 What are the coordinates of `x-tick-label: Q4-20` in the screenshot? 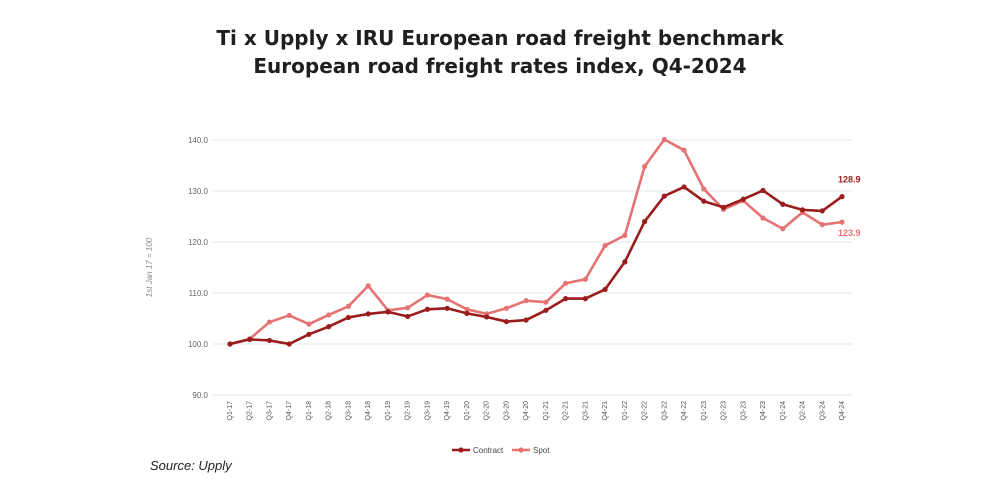 It's located at (526, 411).